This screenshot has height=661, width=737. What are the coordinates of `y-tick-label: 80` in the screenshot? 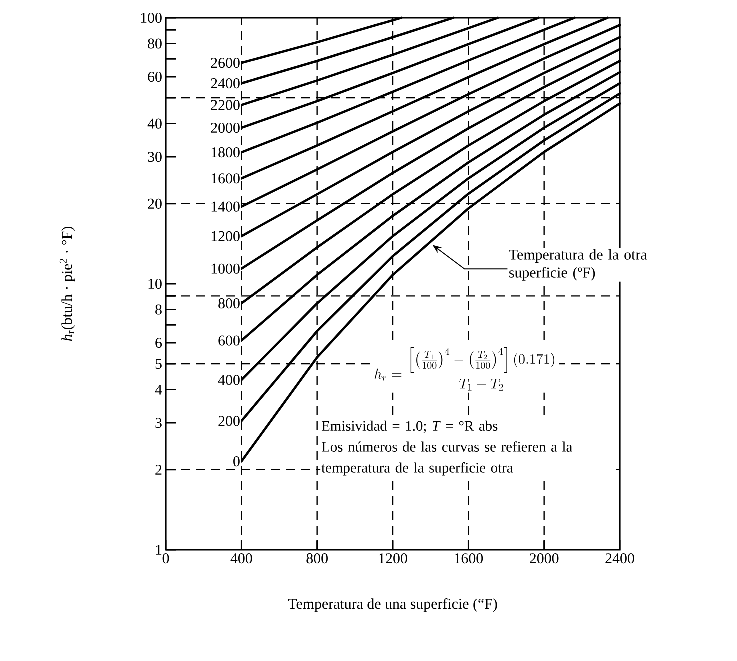 It's located at (155, 43).